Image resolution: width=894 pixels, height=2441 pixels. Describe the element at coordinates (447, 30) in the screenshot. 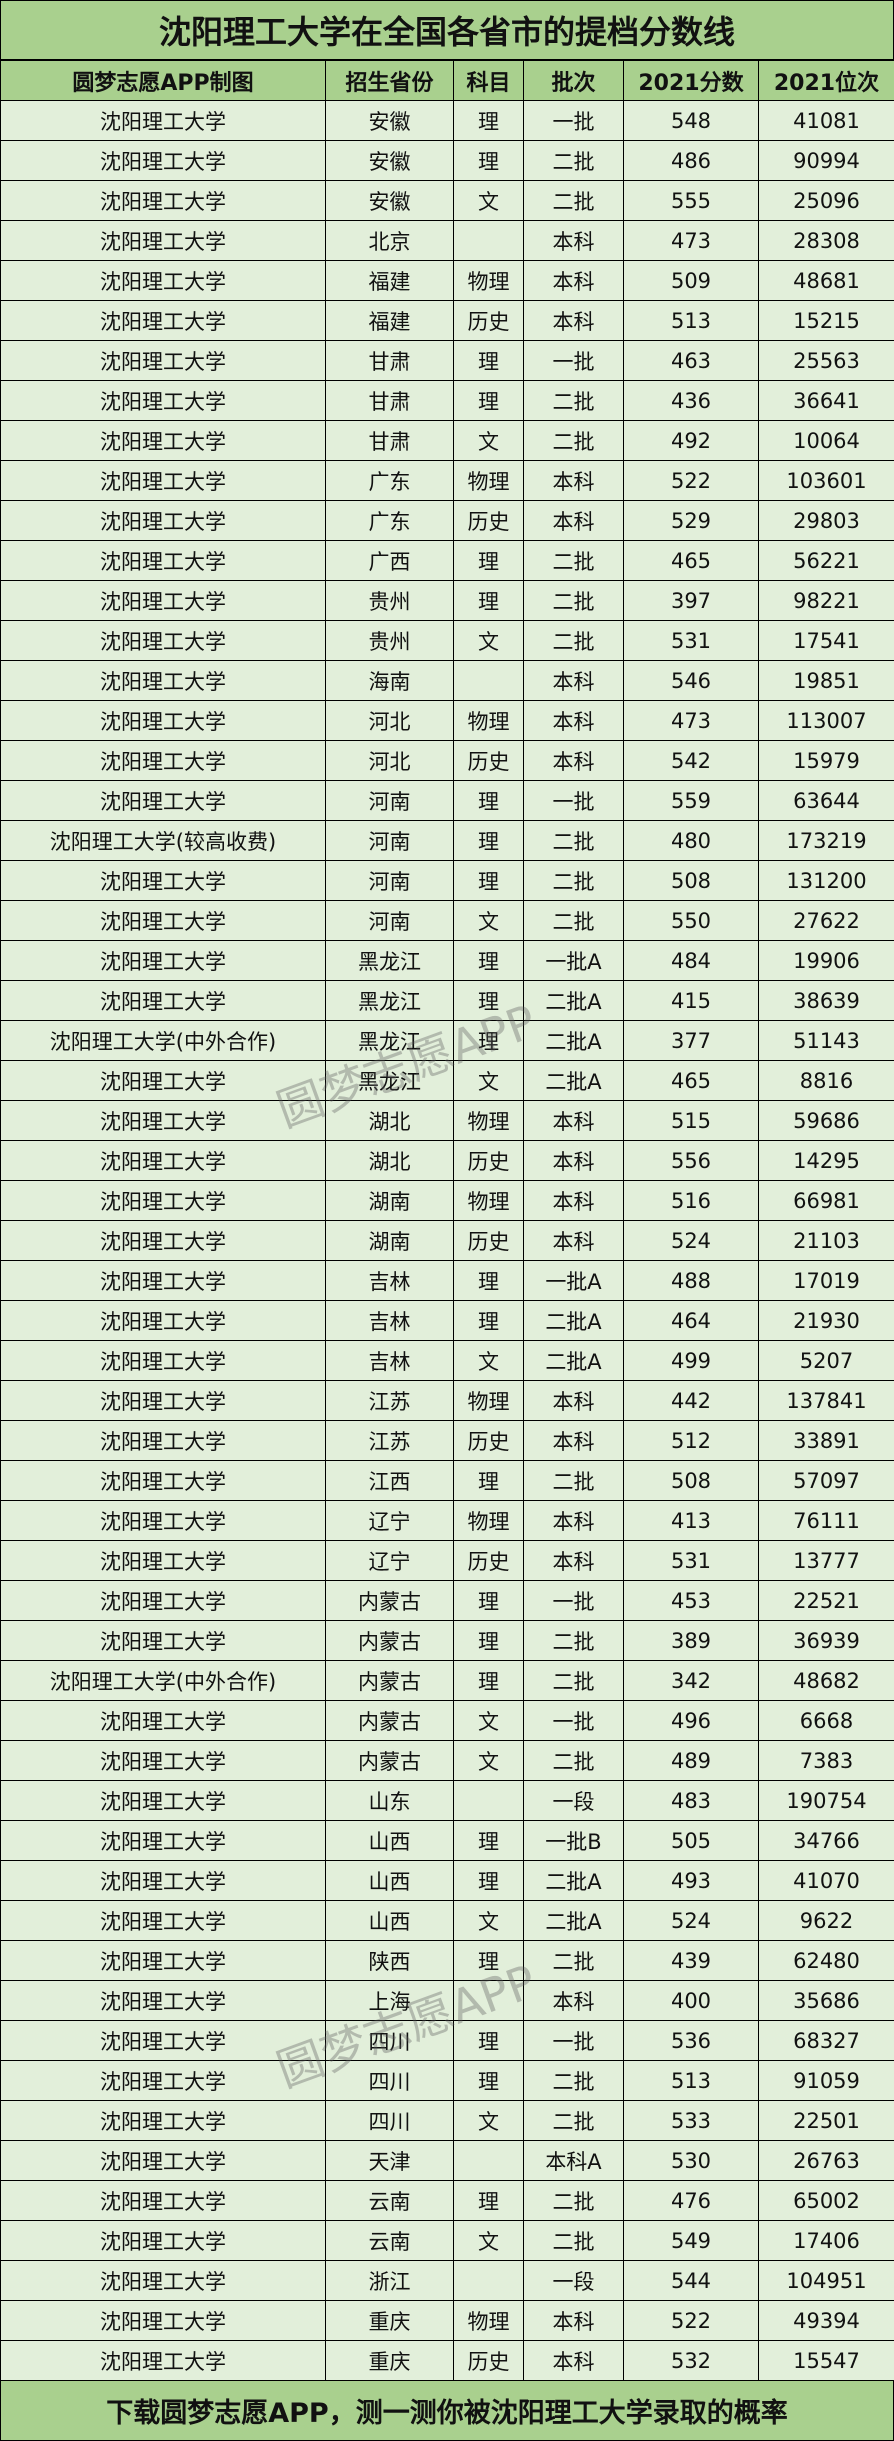

I see `page-title: 沈阳理工大学在全国各省市的提档分数线` at that location.